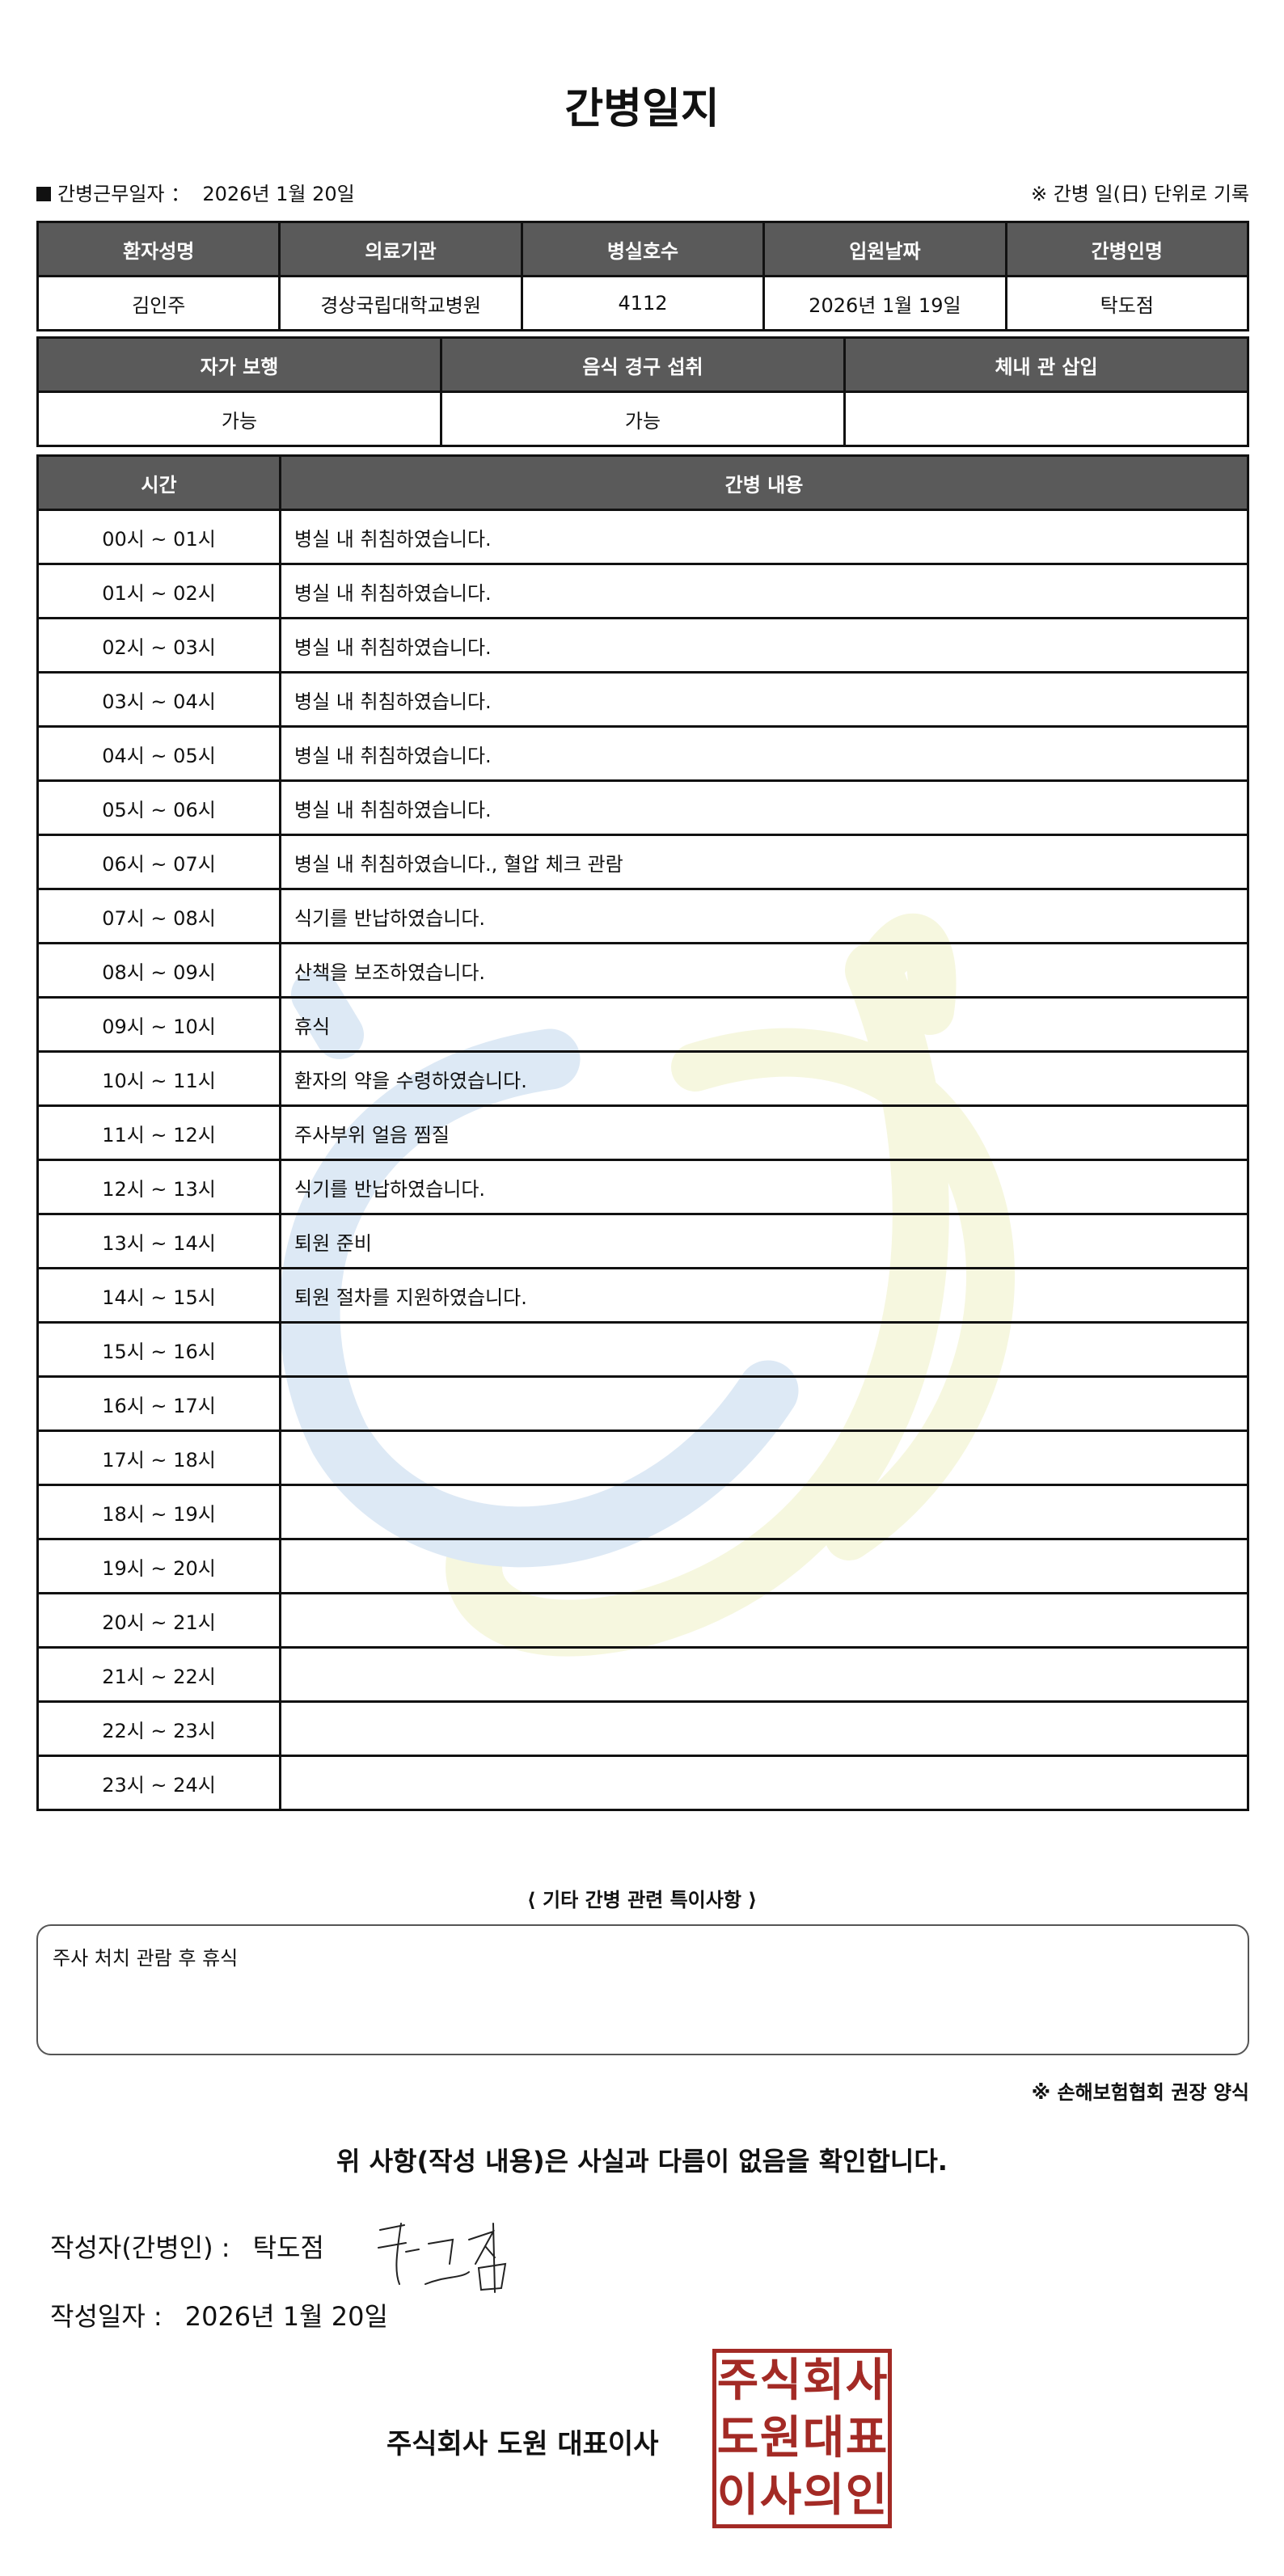  What do you see at coordinates (737, 2381) in the screenshot?
I see `seal-character: 주` at bounding box center [737, 2381].